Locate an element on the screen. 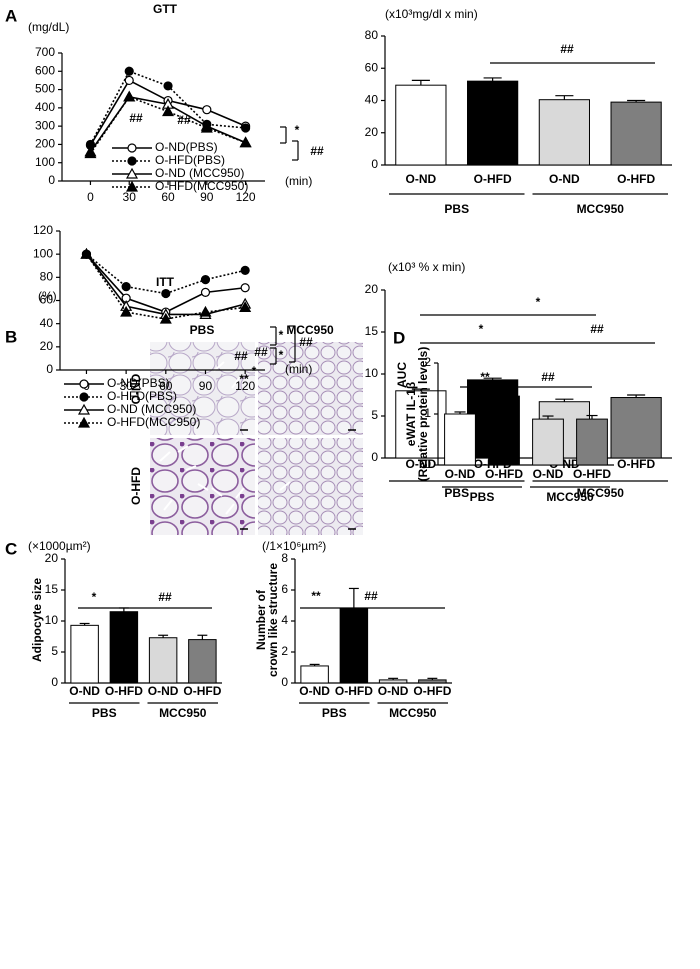 The height and width of the screenshot is (969, 700). unit-label: (x10³mg/dl x min) is located at coordinates (431, 14).